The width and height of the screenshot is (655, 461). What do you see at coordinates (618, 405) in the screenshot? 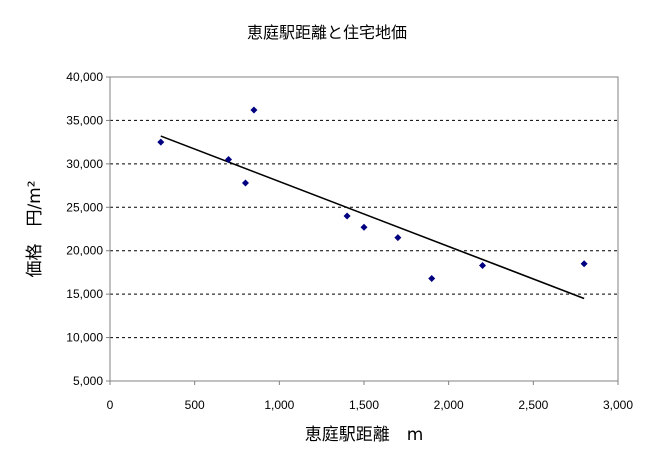
I see `x-tick-label: 3,000` at bounding box center [618, 405].